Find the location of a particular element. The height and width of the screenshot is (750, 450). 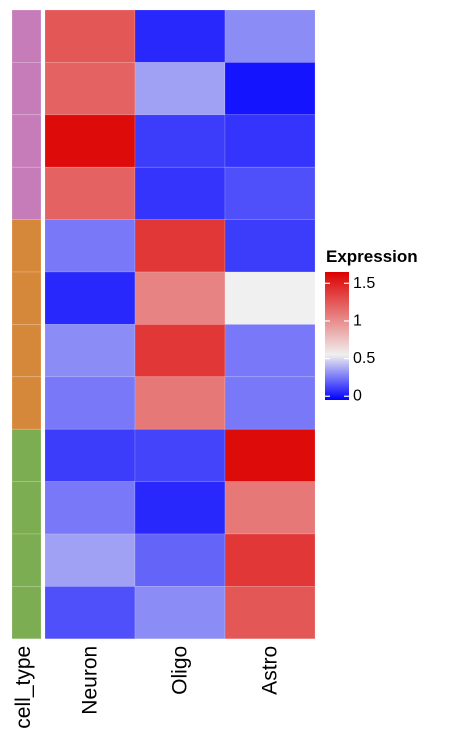

heatmap-cell-r5-astro is located at coordinates (270, 246).